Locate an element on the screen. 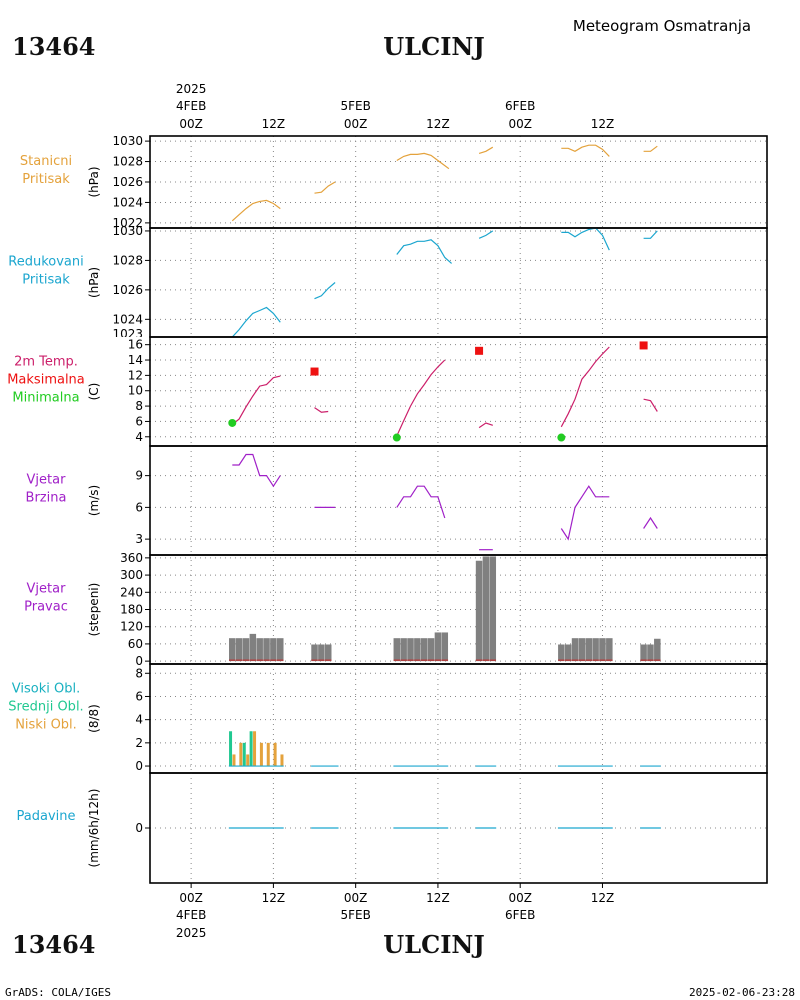  y-tick-label: 240 is located at coordinates (131, 592).